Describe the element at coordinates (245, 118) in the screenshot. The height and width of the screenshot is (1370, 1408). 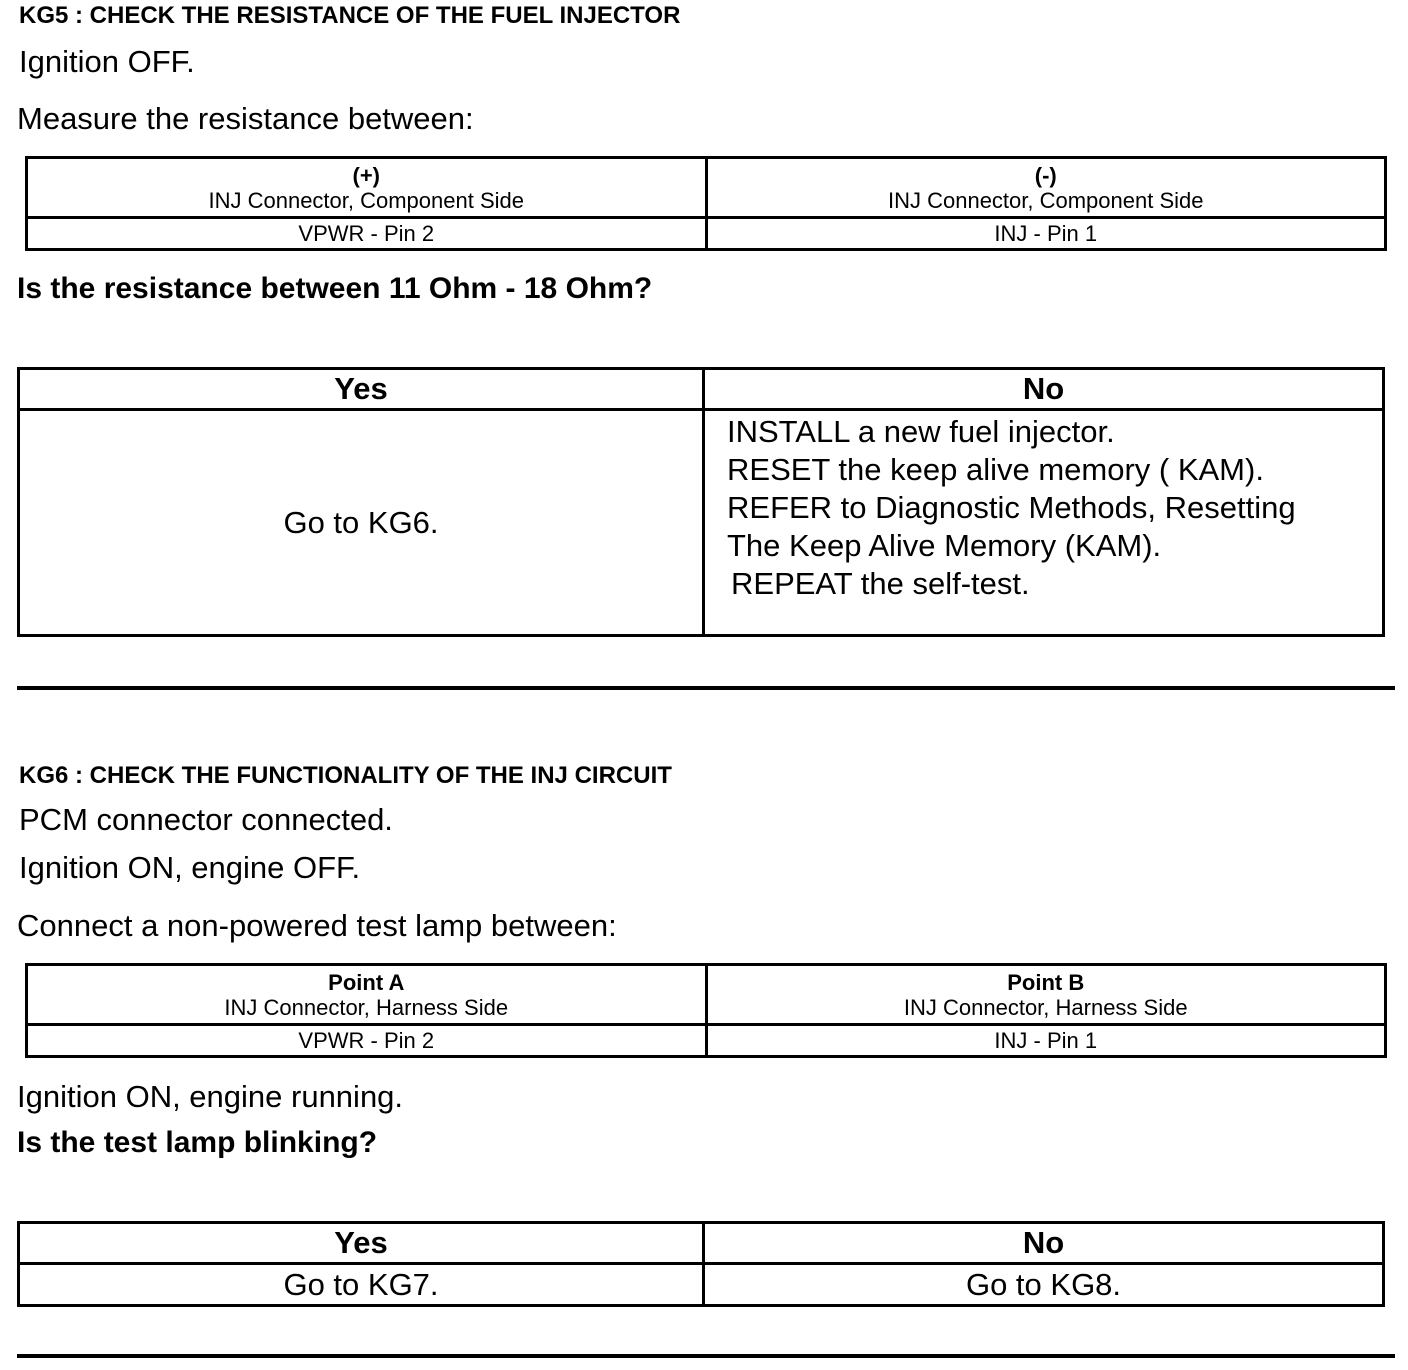
I see `kg5-step-2: Measure the resistance between:` at that location.